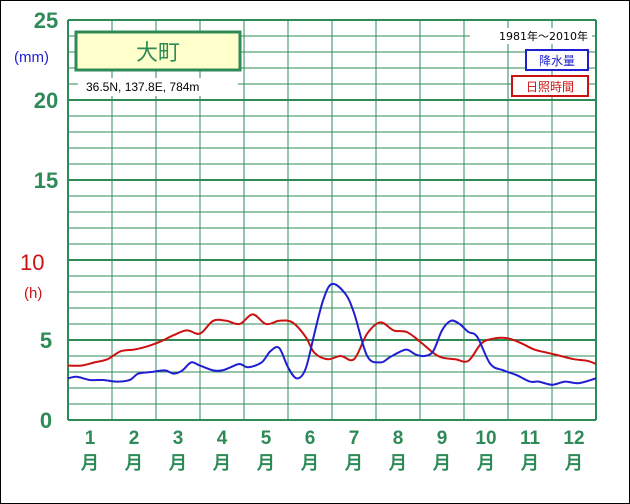  I want to click on y-tick-label: 15, so click(46, 180).